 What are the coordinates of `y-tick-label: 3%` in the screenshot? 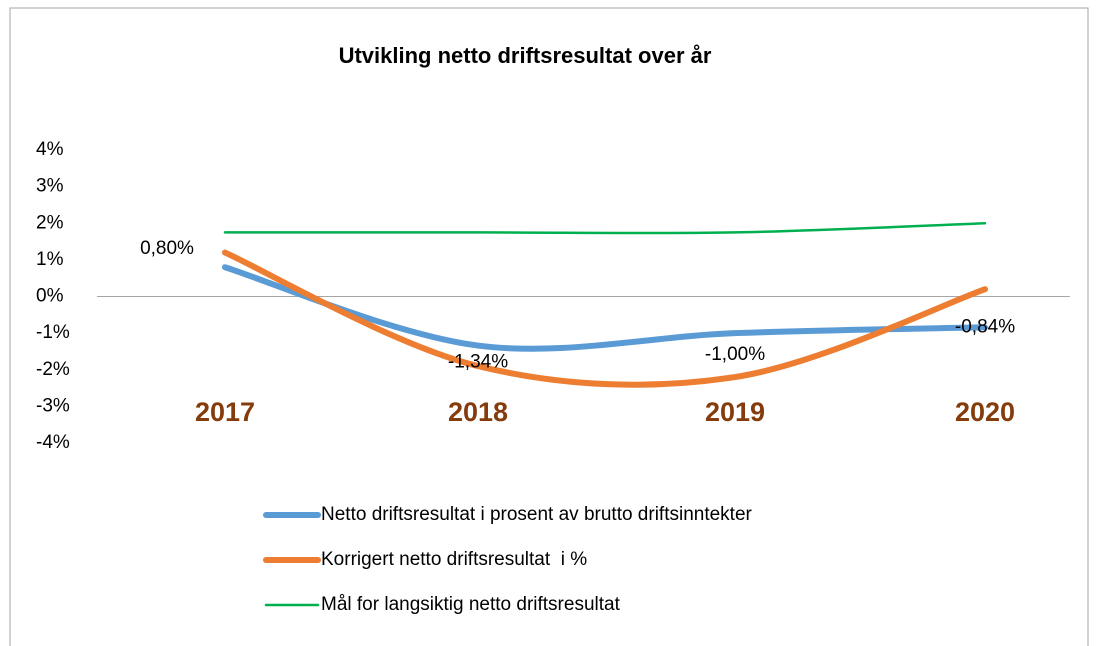 It's located at (50, 186).